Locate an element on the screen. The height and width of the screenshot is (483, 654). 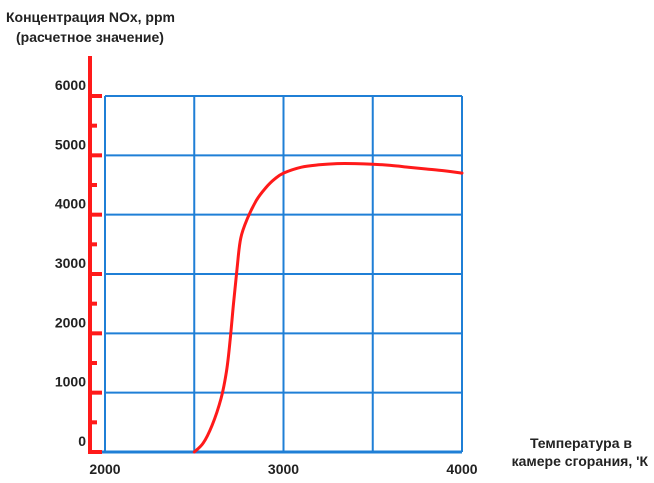
y-tick-labels: 0 1000 2000 3000 4000 5000 6000 is located at coordinates (70, 263).